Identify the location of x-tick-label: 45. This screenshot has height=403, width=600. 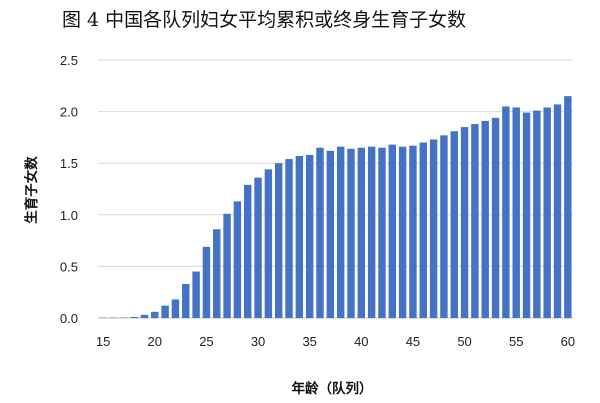
(413, 341).